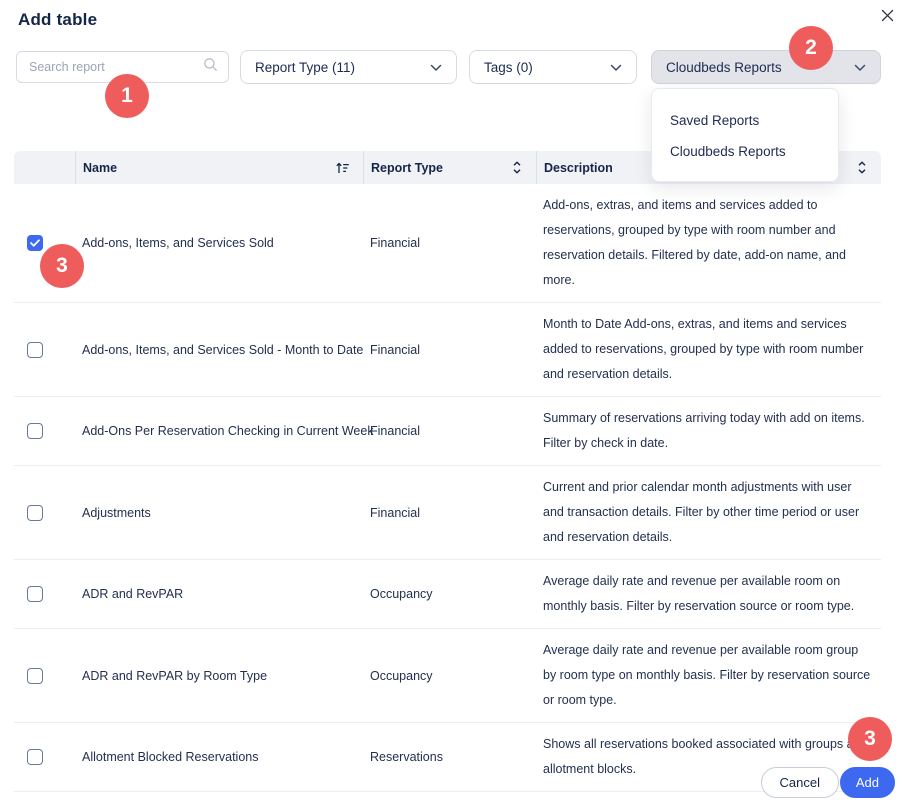  What do you see at coordinates (44, 167) in the screenshot?
I see `header-checkbox-column` at bounding box center [44, 167].